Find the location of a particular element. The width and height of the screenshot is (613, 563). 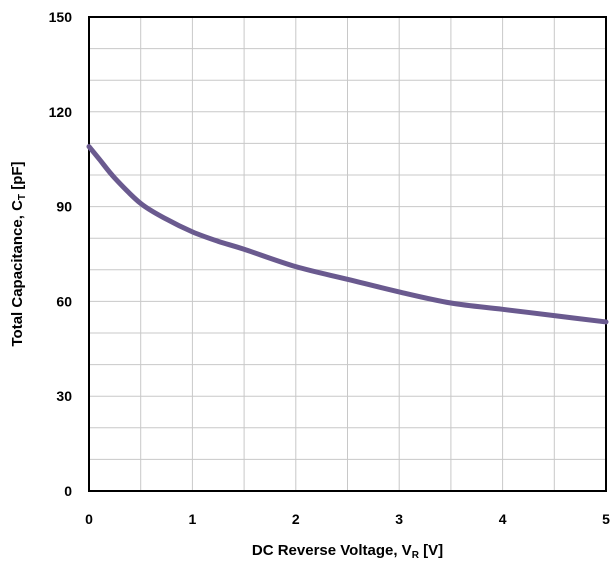

y-tick-label: 30 is located at coordinates (64, 396).